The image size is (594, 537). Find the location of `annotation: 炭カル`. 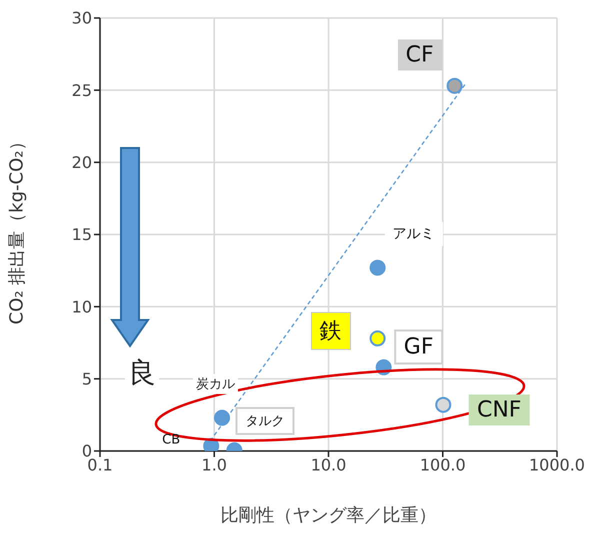

annotation: 炭カル is located at coordinates (215, 384).